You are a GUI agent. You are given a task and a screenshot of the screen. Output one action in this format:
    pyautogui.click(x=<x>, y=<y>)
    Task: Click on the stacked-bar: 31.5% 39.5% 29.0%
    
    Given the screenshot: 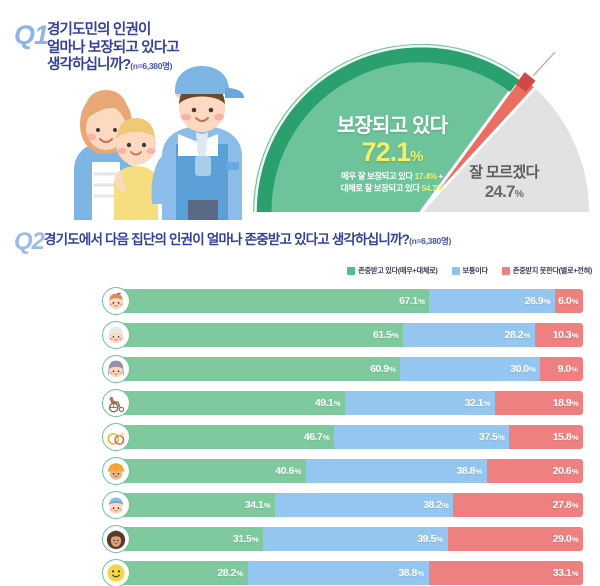 What is the action you would take?
    pyautogui.click(x=349, y=539)
    